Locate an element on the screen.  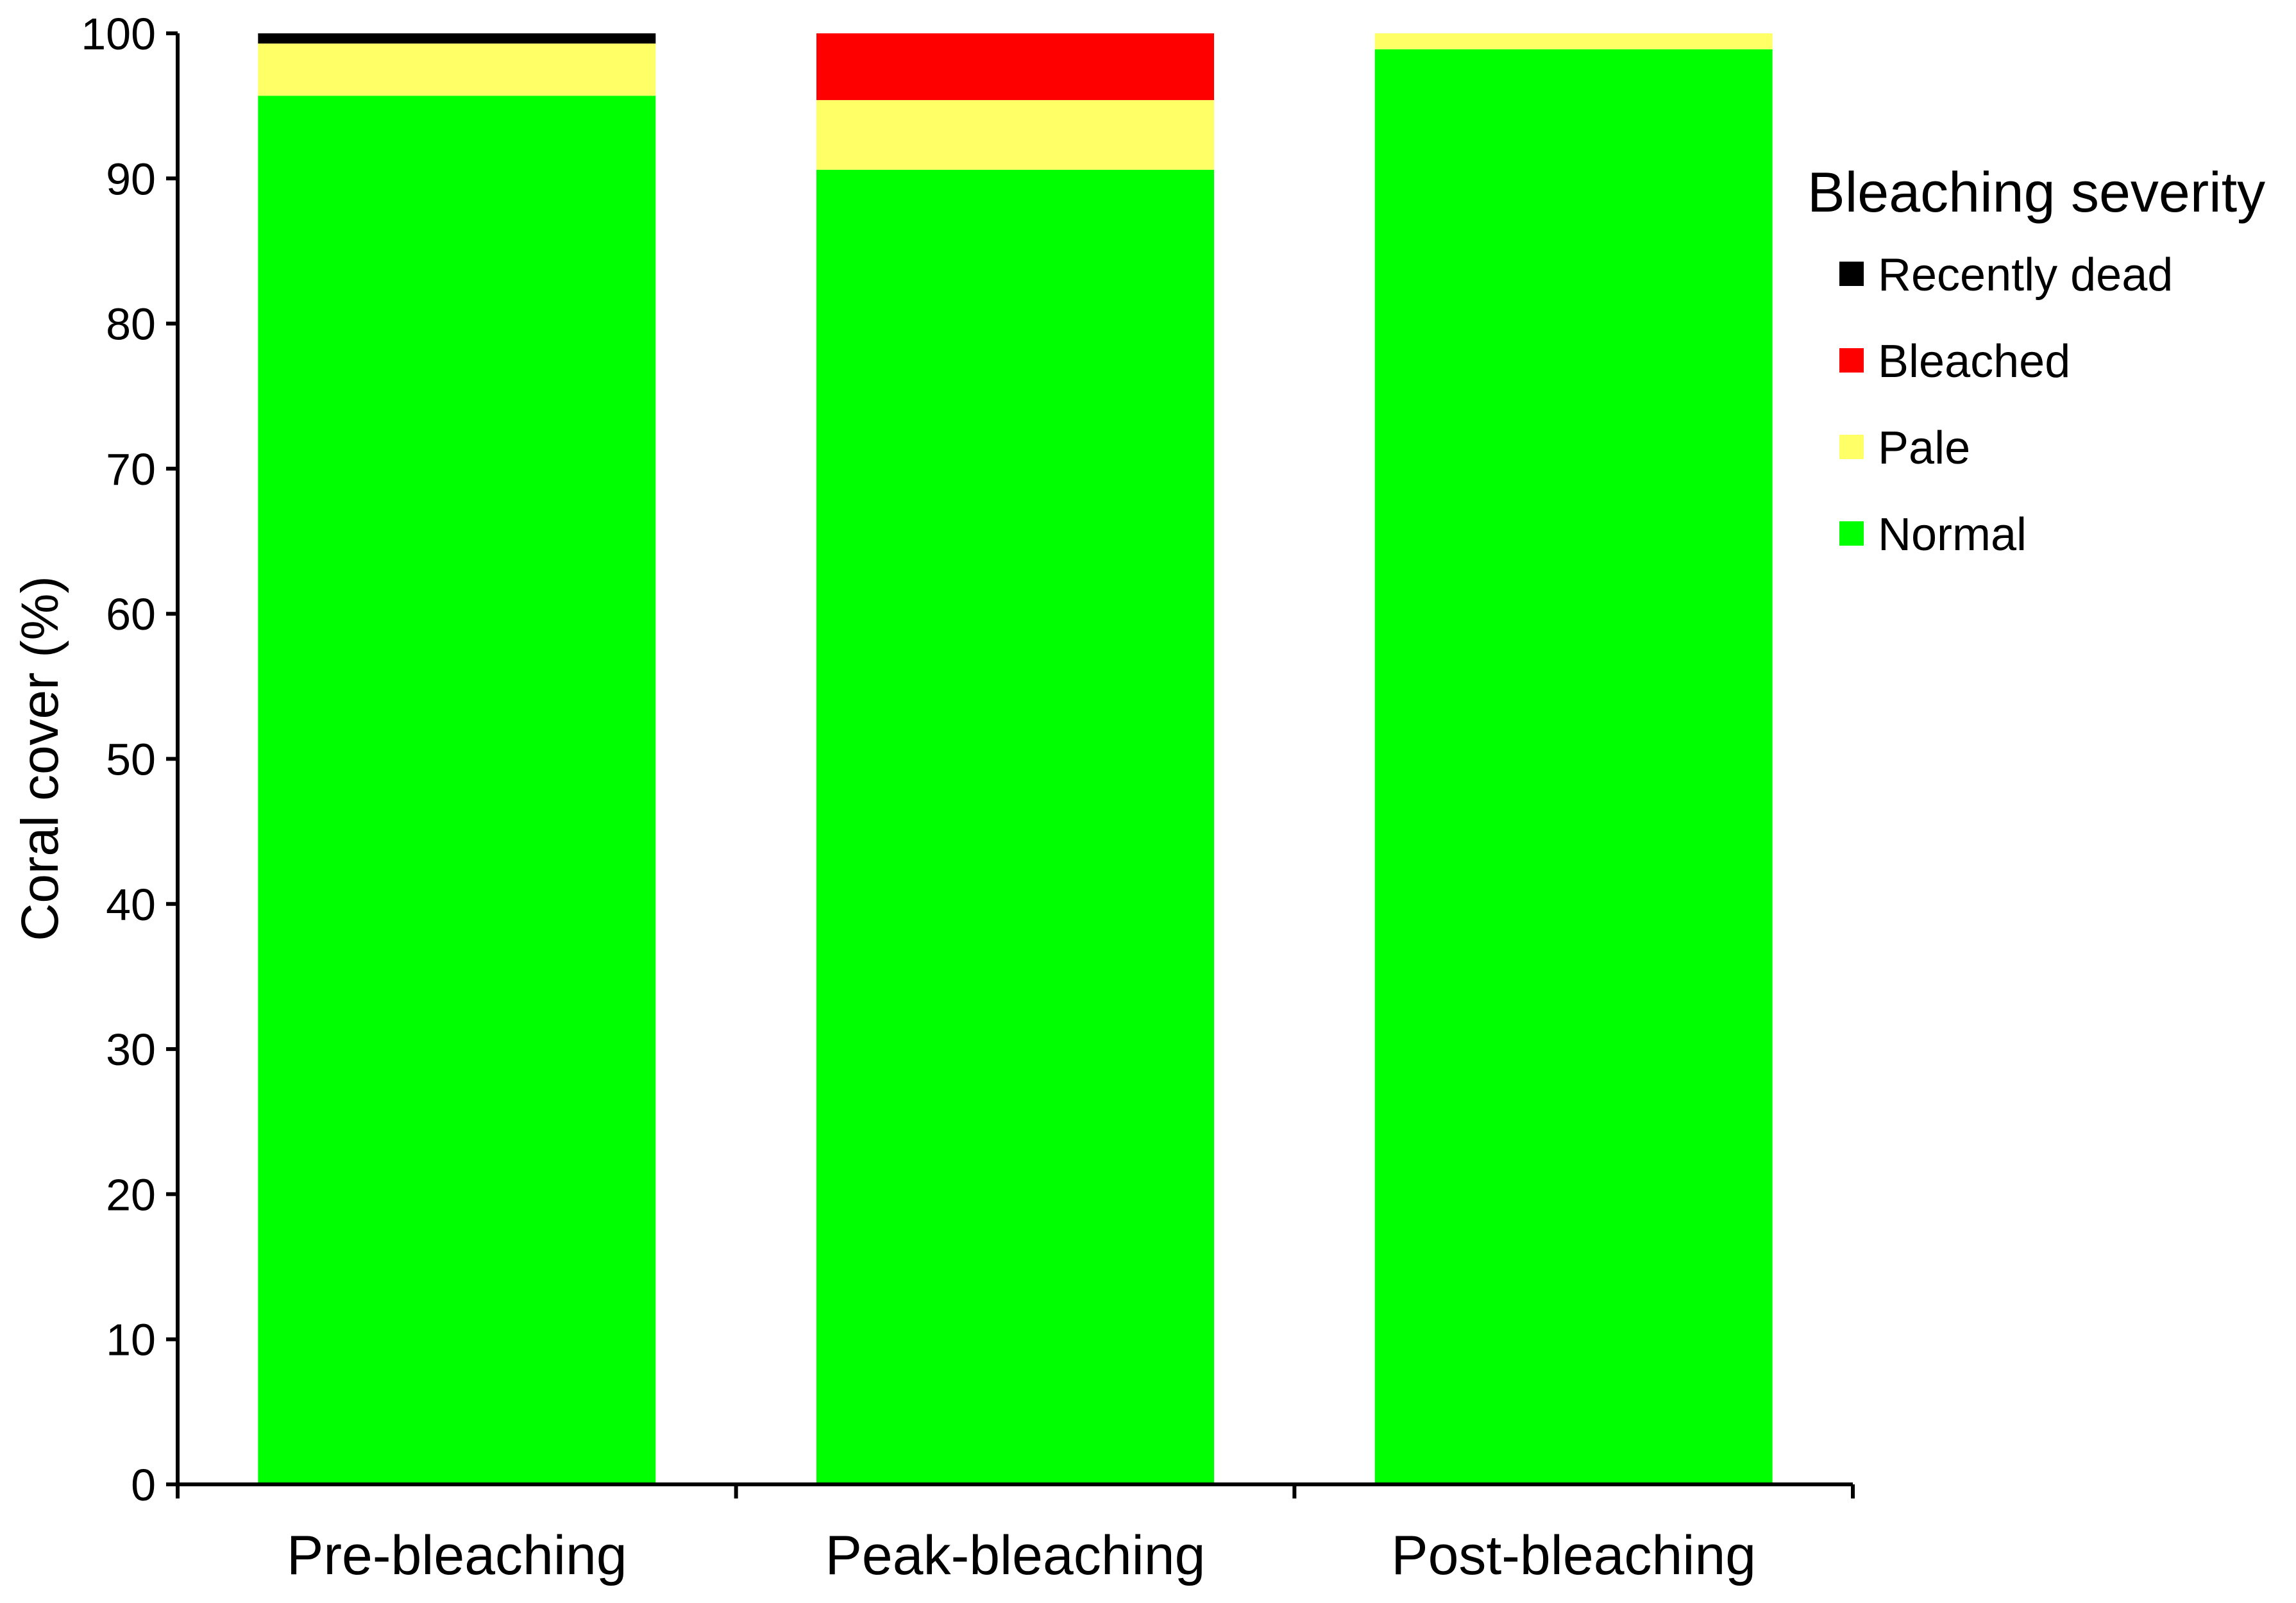
y-ticks-layer: 0 10 20 30 40 50 60 70 80 90 100 is located at coordinates (129, 759).